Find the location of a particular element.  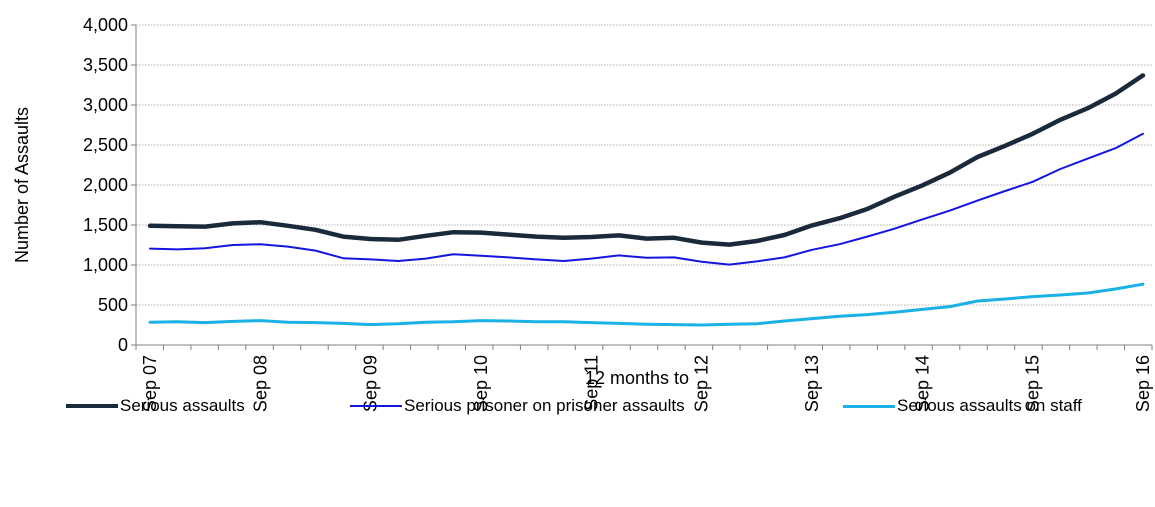

legend-label: Serious prisoner on prisoner assaults is located at coordinates (544, 405).